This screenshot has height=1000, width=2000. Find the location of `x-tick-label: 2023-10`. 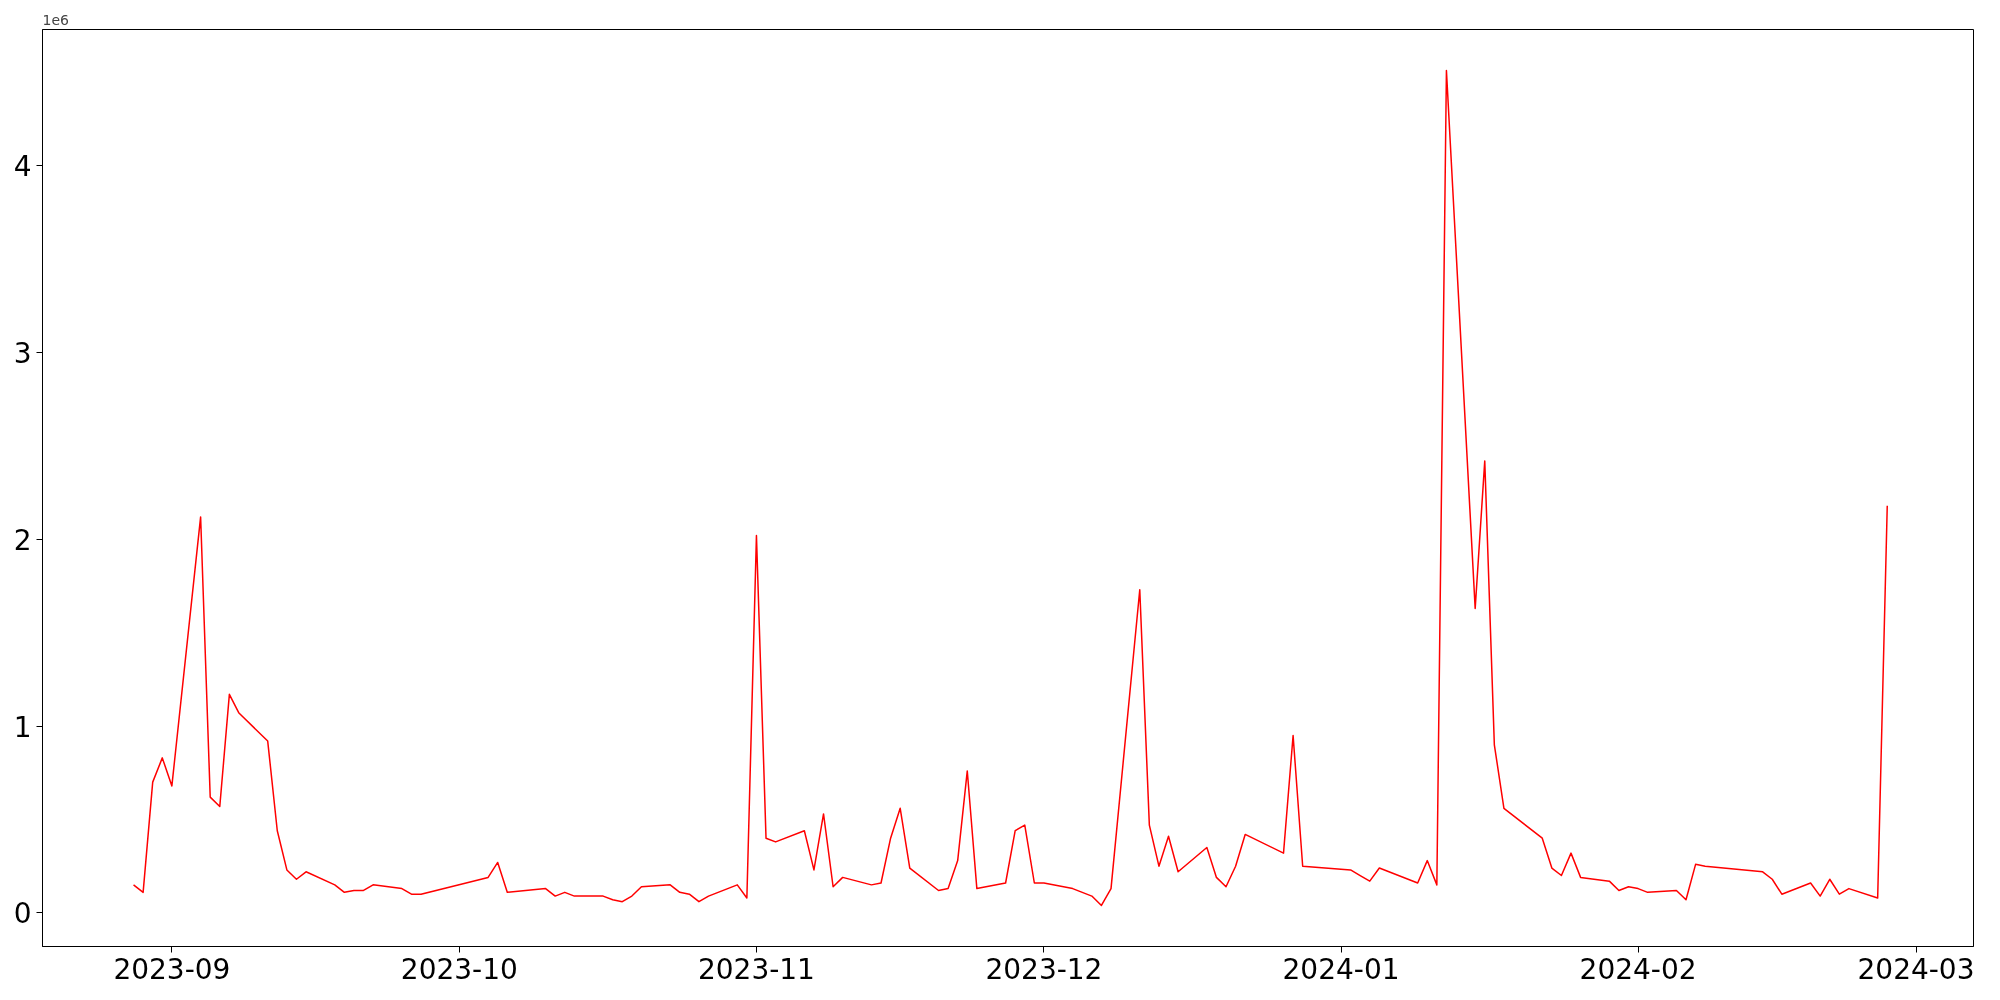

x-tick-label: 2023-10 is located at coordinates (459, 969).